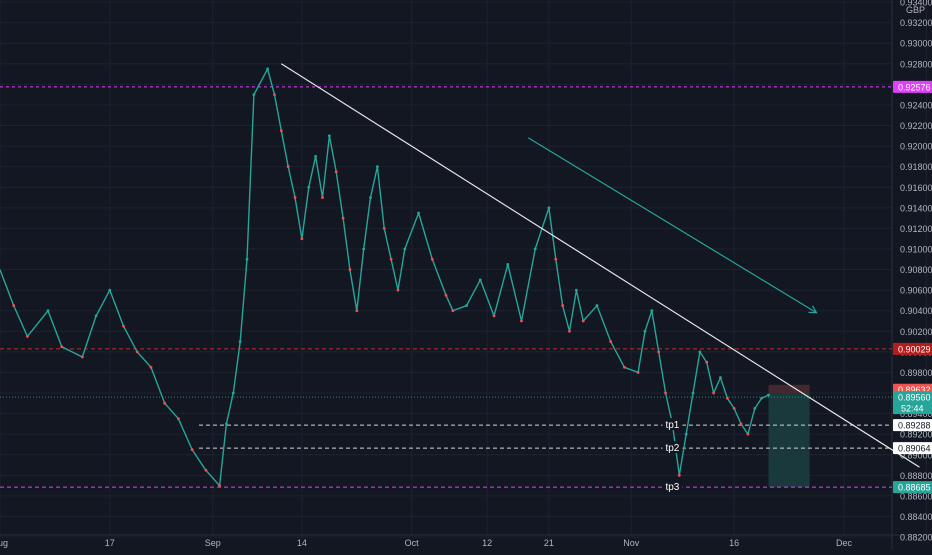  I want to click on short-position-tool, so click(789, 436).